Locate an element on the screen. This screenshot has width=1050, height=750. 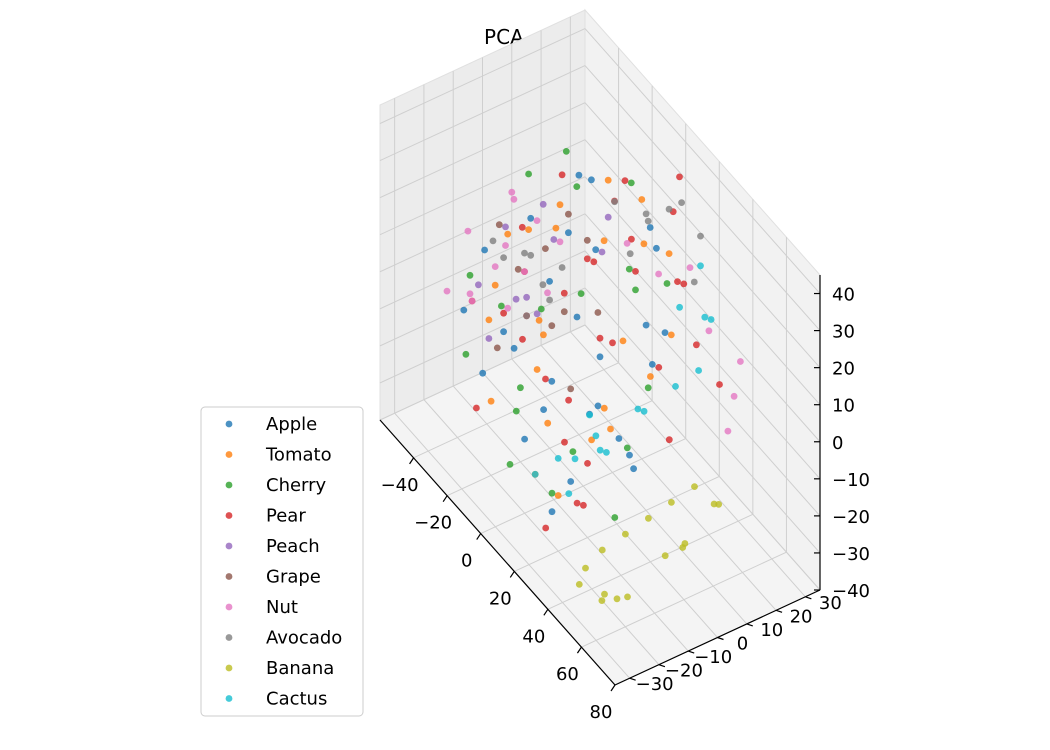
x-tick-label: −40 is located at coordinates (400, 485).